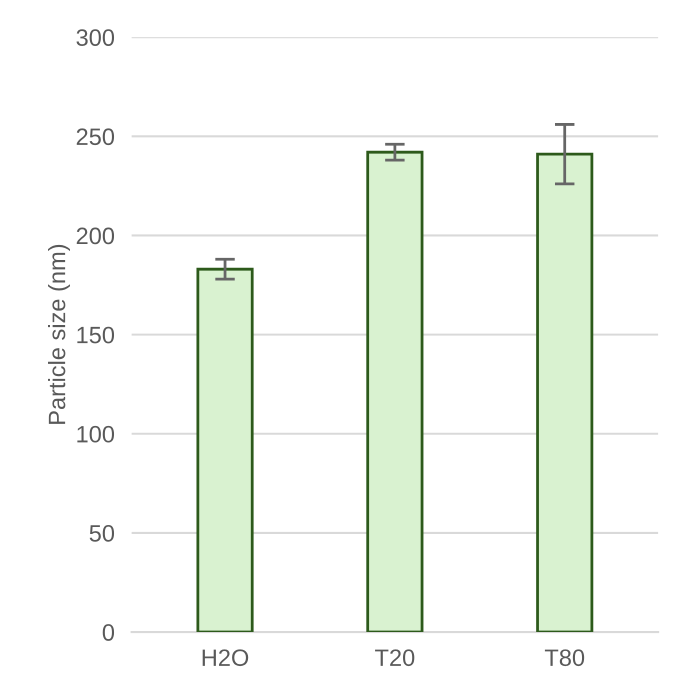 Image resolution: width=675 pixels, height=676 pixels. Describe the element at coordinates (102, 533) in the screenshot. I see `y-tick-label: 50` at that location.